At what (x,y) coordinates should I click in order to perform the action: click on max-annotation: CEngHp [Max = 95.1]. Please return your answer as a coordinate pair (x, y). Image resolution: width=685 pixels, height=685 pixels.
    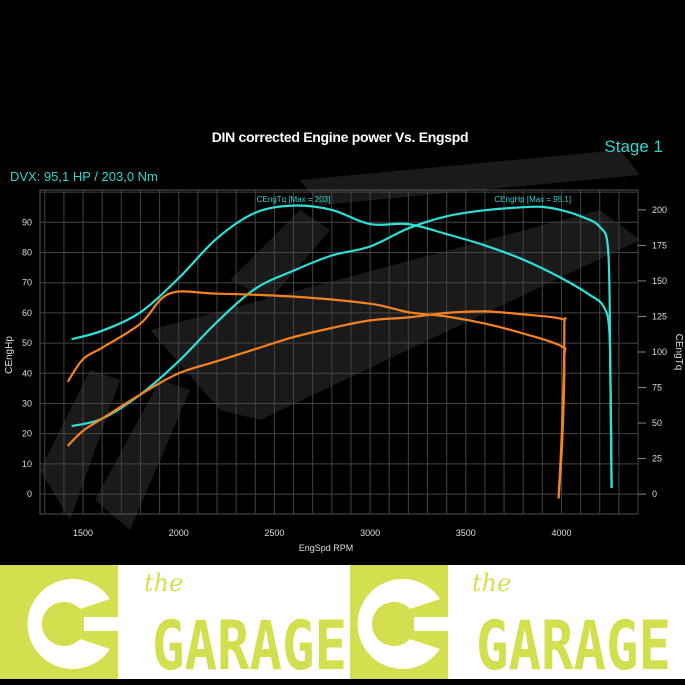
    Looking at the image, I should click on (532, 199).